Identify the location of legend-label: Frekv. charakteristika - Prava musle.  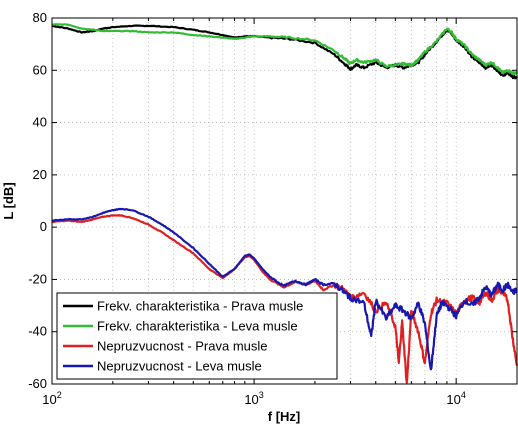
(200, 306).